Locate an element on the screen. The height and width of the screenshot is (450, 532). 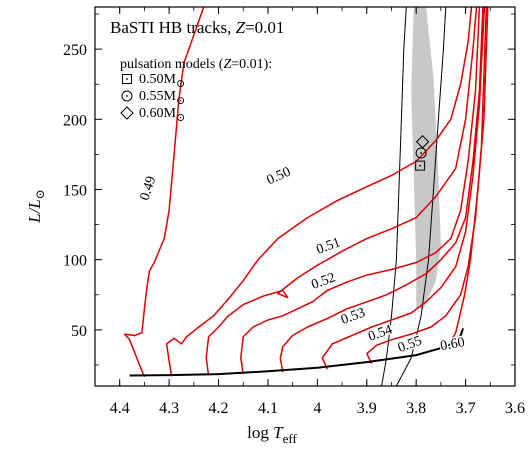
pulsation-point-circle-dot is located at coordinates (421, 153).